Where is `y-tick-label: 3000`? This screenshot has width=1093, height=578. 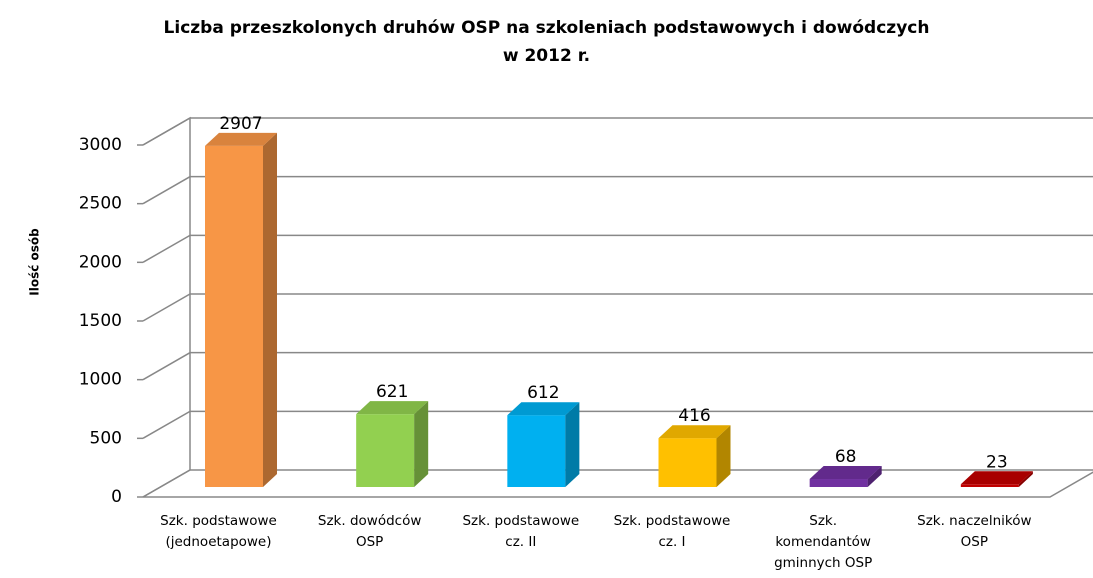 y-tick-label: 3000 is located at coordinates (100, 145).